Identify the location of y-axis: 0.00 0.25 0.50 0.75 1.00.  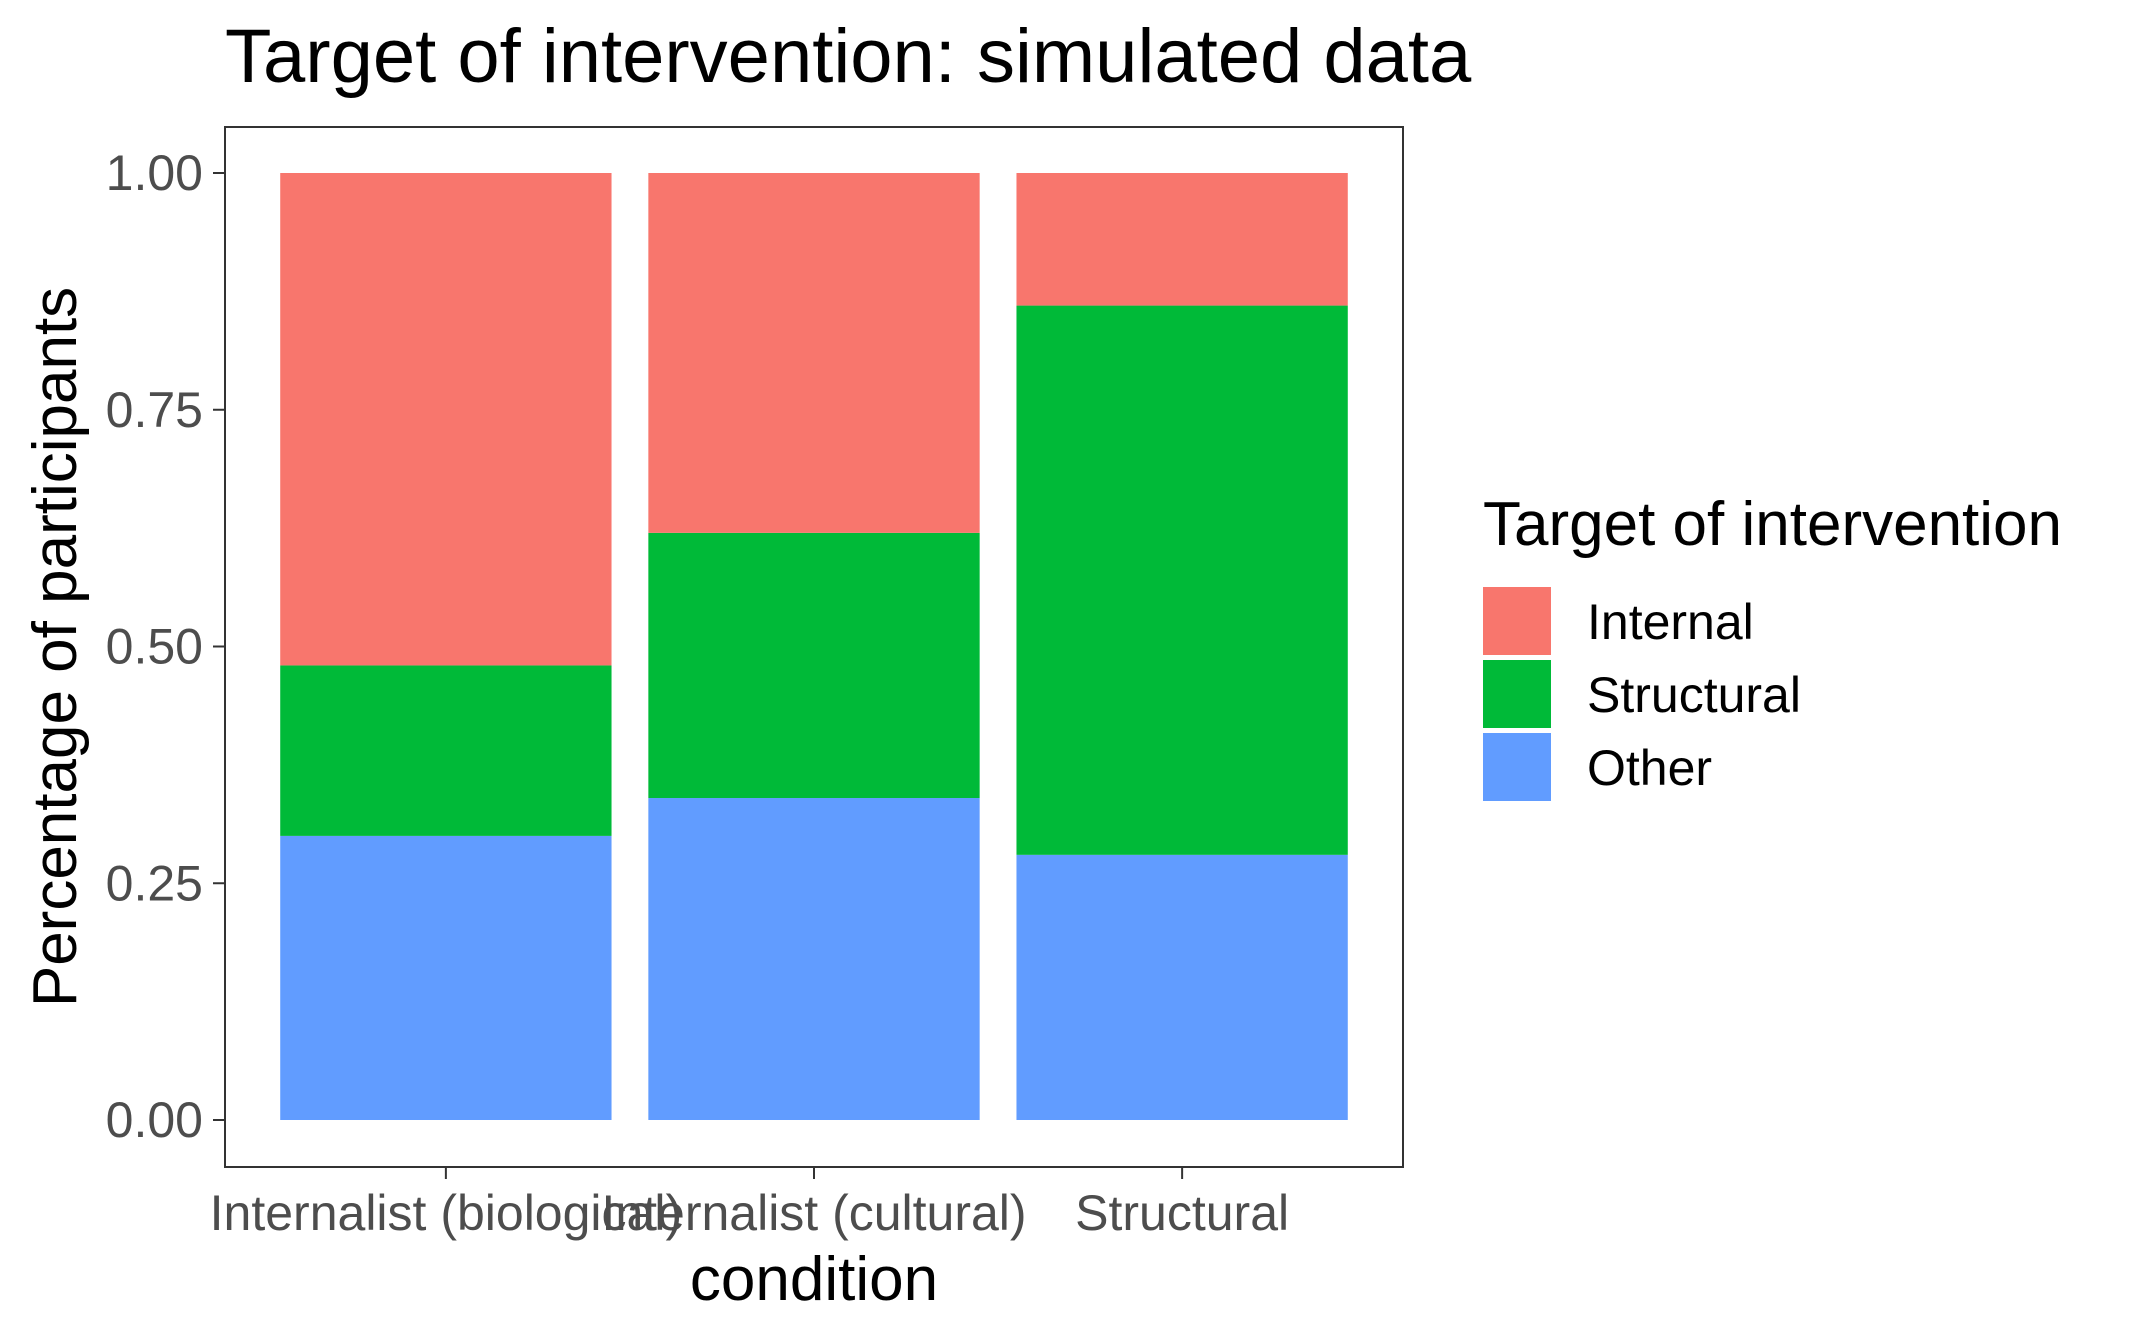
(165, 646).